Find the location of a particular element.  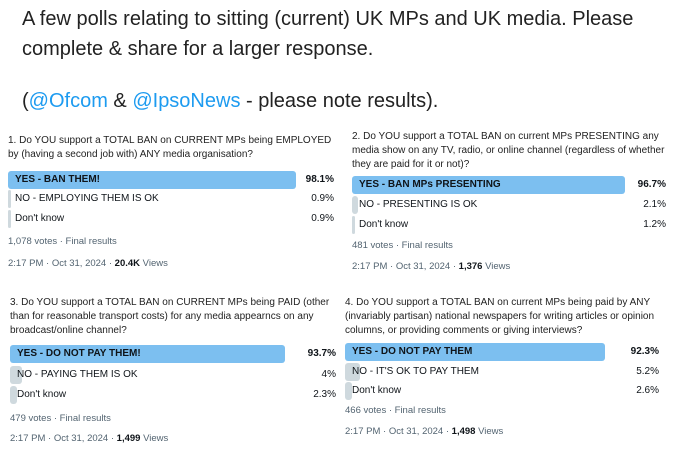

mention: @Ofcom is located at coordinates (68, 101).